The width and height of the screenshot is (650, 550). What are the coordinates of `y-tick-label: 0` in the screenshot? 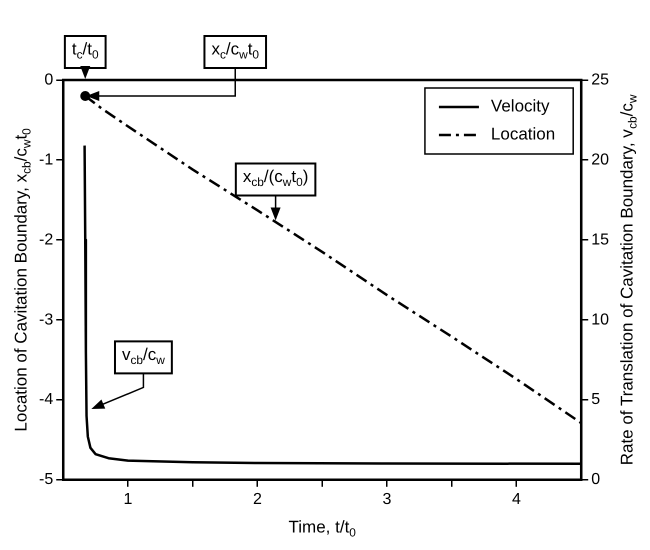 It's located at (49, 79).